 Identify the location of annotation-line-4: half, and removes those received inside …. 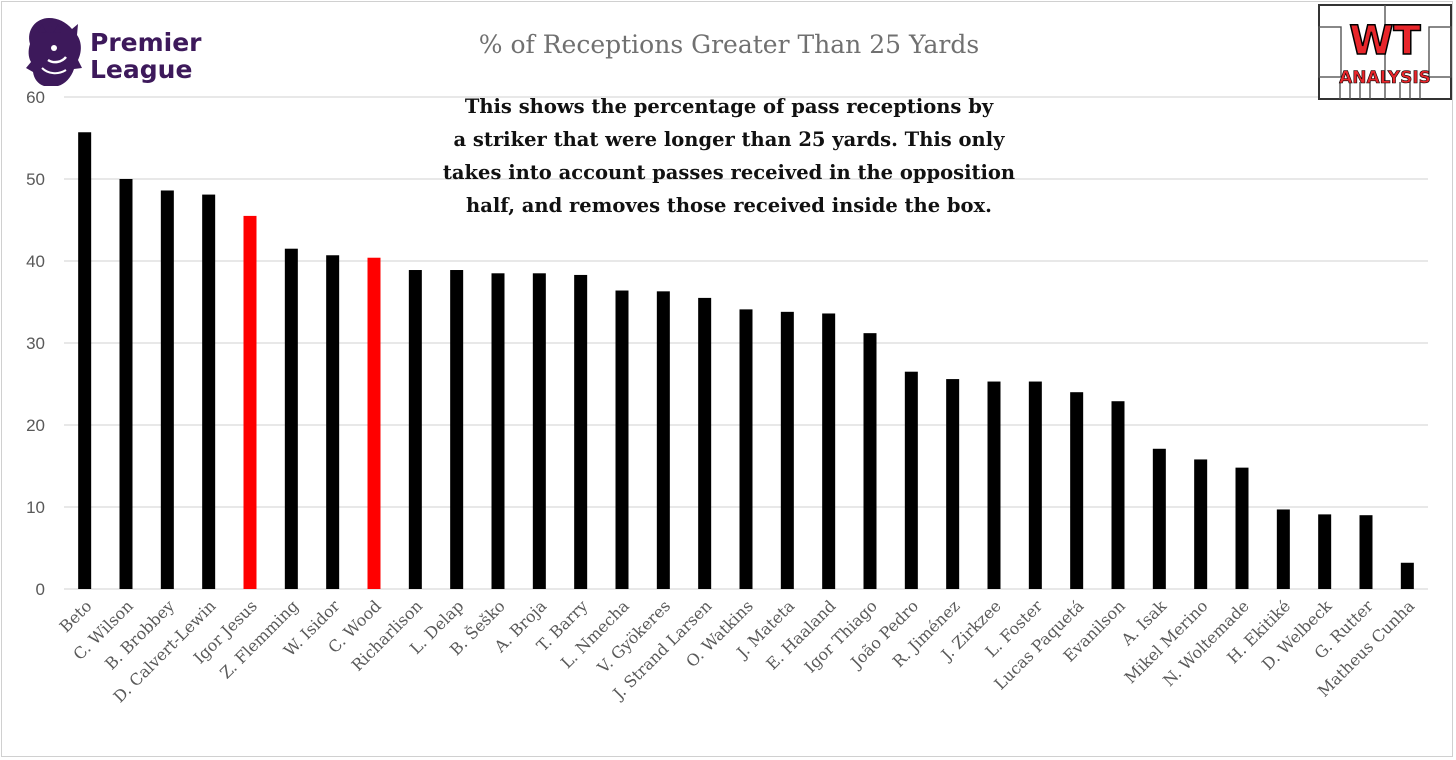
(729, 205).